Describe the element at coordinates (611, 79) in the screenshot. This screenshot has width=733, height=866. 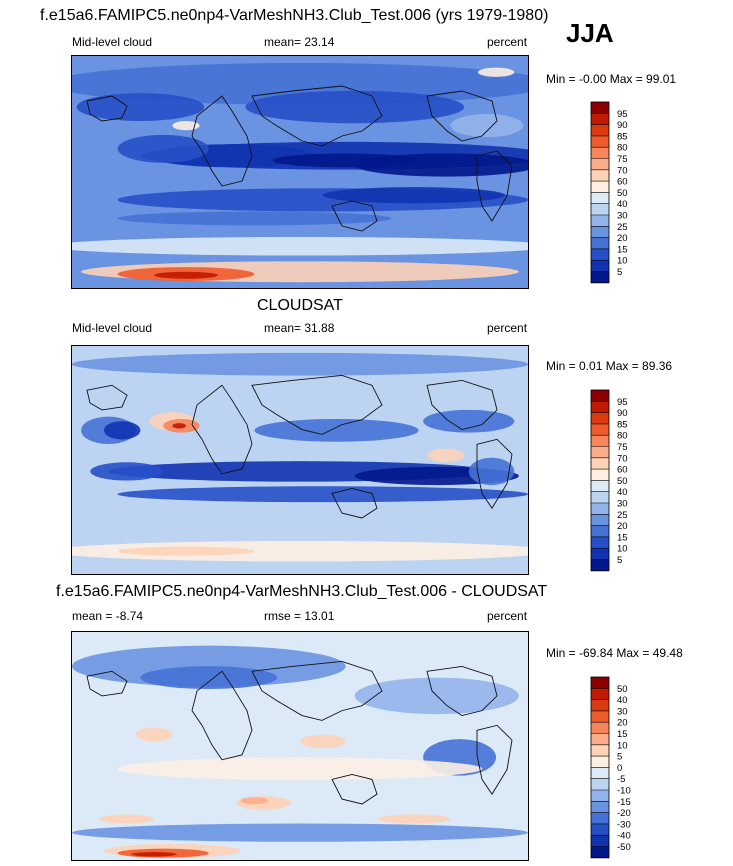
I see `panel1-minmax: Min = -0.00 Max = 99.01` at that location.